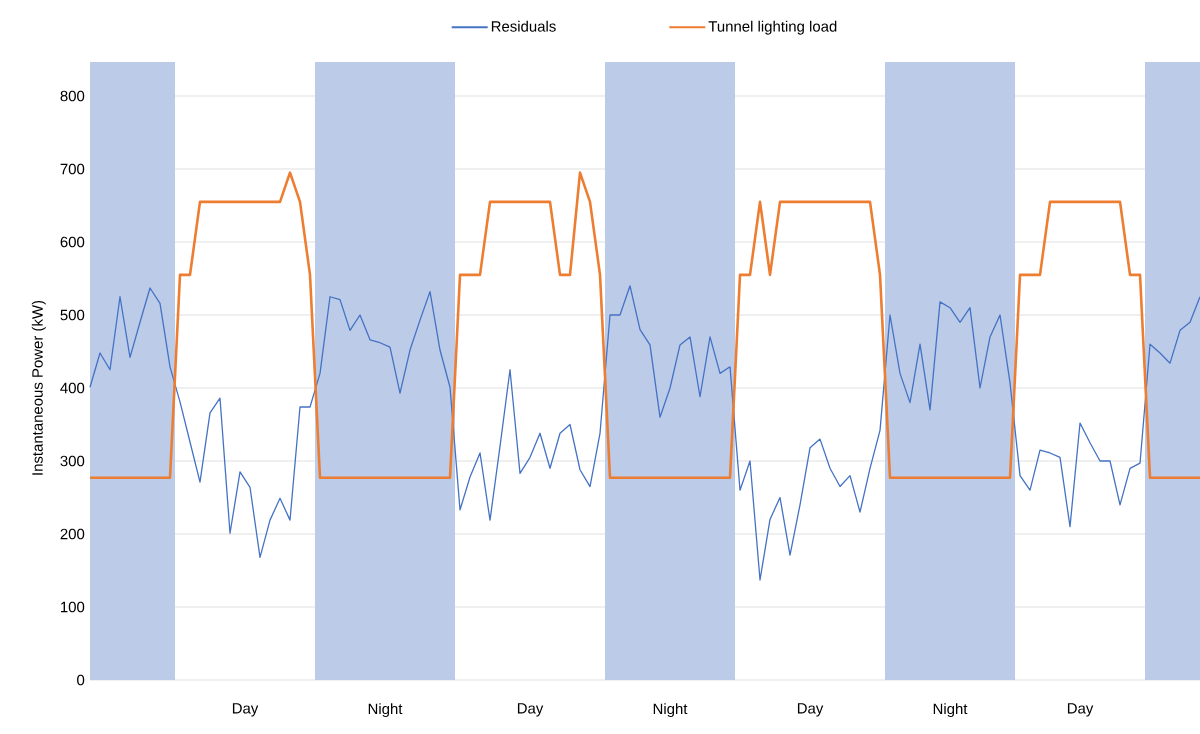 The width and height of the screenshot is (1200, 734). Describe the element at coordinates (73, 607) in the screenshot. I see `y-tick-label: 100` at that location.